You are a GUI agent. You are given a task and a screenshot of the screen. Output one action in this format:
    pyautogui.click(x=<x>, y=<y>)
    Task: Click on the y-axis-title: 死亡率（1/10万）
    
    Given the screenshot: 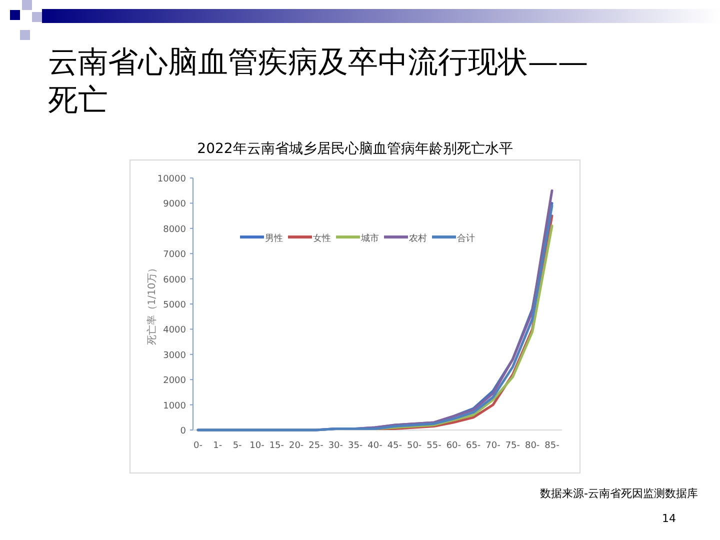 What is the action you would take?
    pyautogui.click(x=152, y=304)
    